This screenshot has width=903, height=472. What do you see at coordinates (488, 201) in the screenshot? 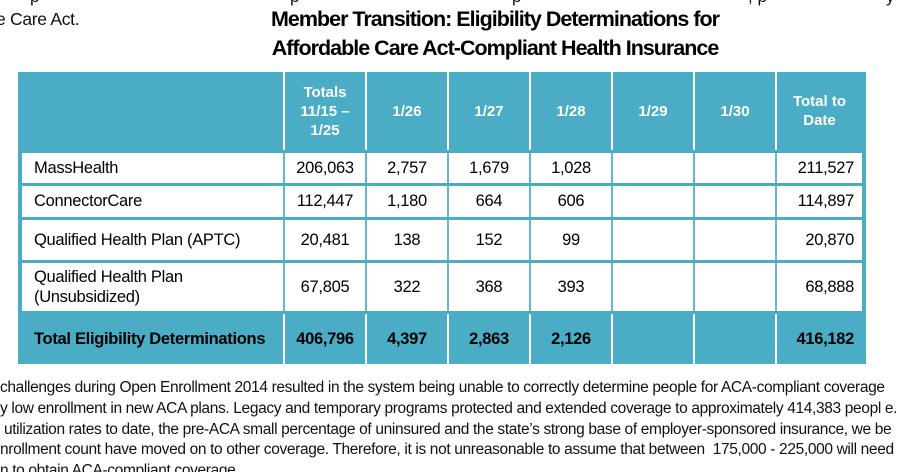
I see `cell-1-27: 664` at bounding box center [488, 201].